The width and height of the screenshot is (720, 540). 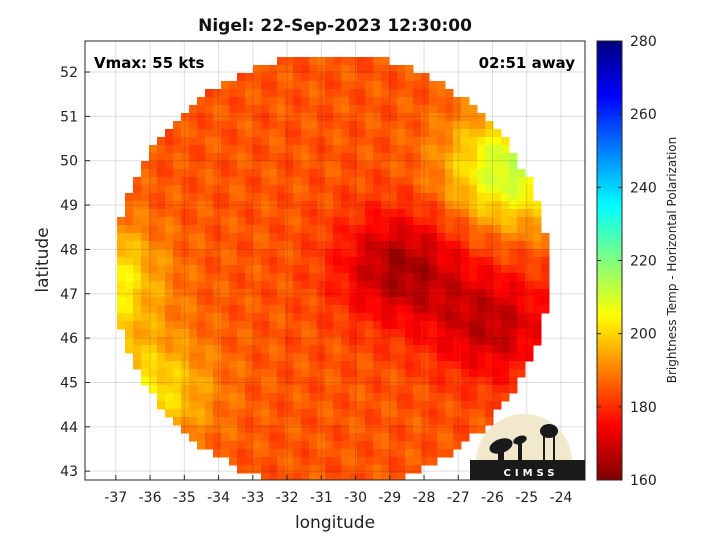 What do you see at coordinates (527, 447) in the screenshot?
I see `cimss-logo: CIMSS` at bounding box center [527, 447].